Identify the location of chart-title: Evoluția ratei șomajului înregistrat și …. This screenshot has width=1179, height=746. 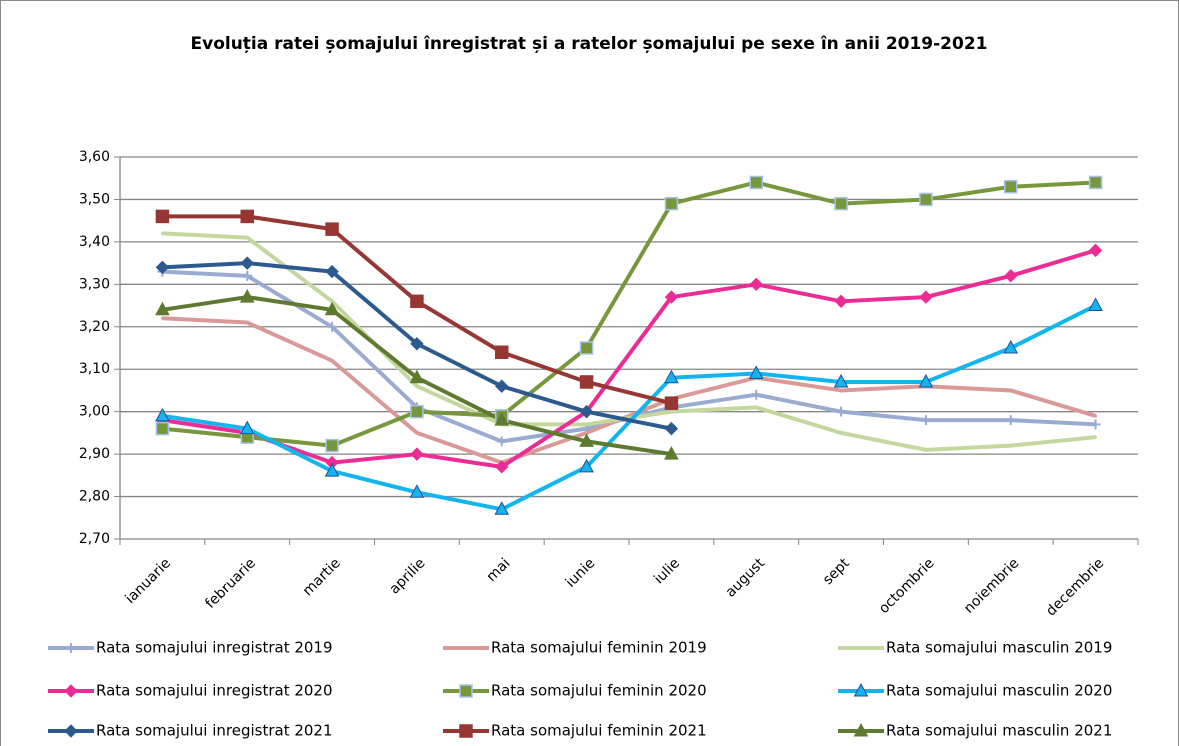
(589, 44).